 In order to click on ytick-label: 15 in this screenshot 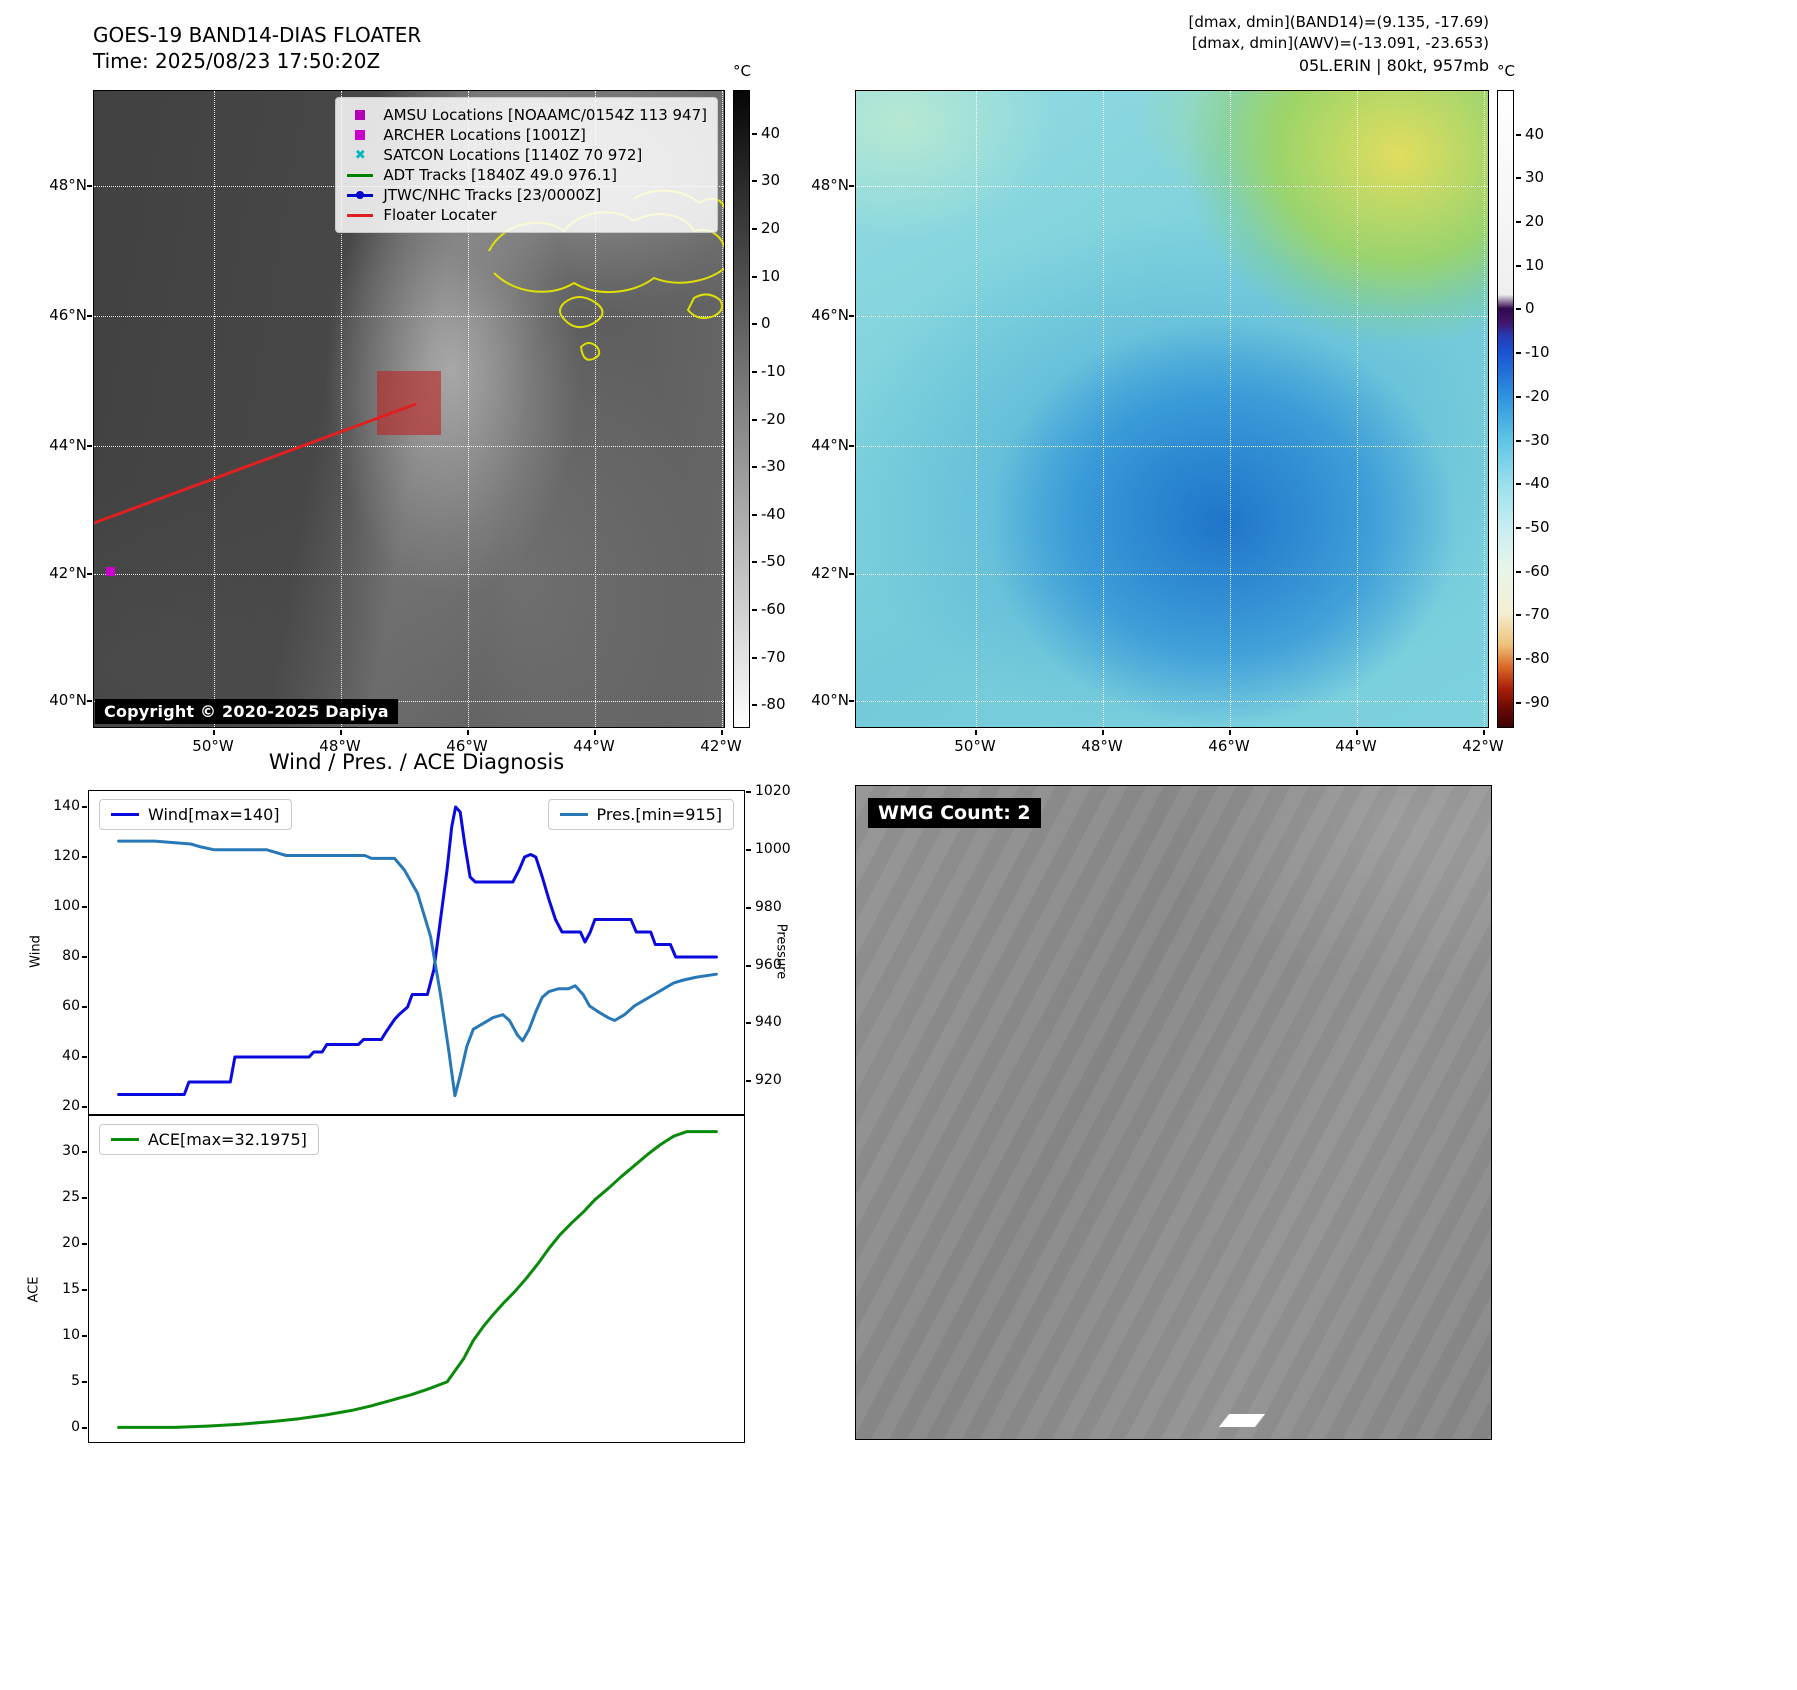, I will do `click(71, 1288)`.